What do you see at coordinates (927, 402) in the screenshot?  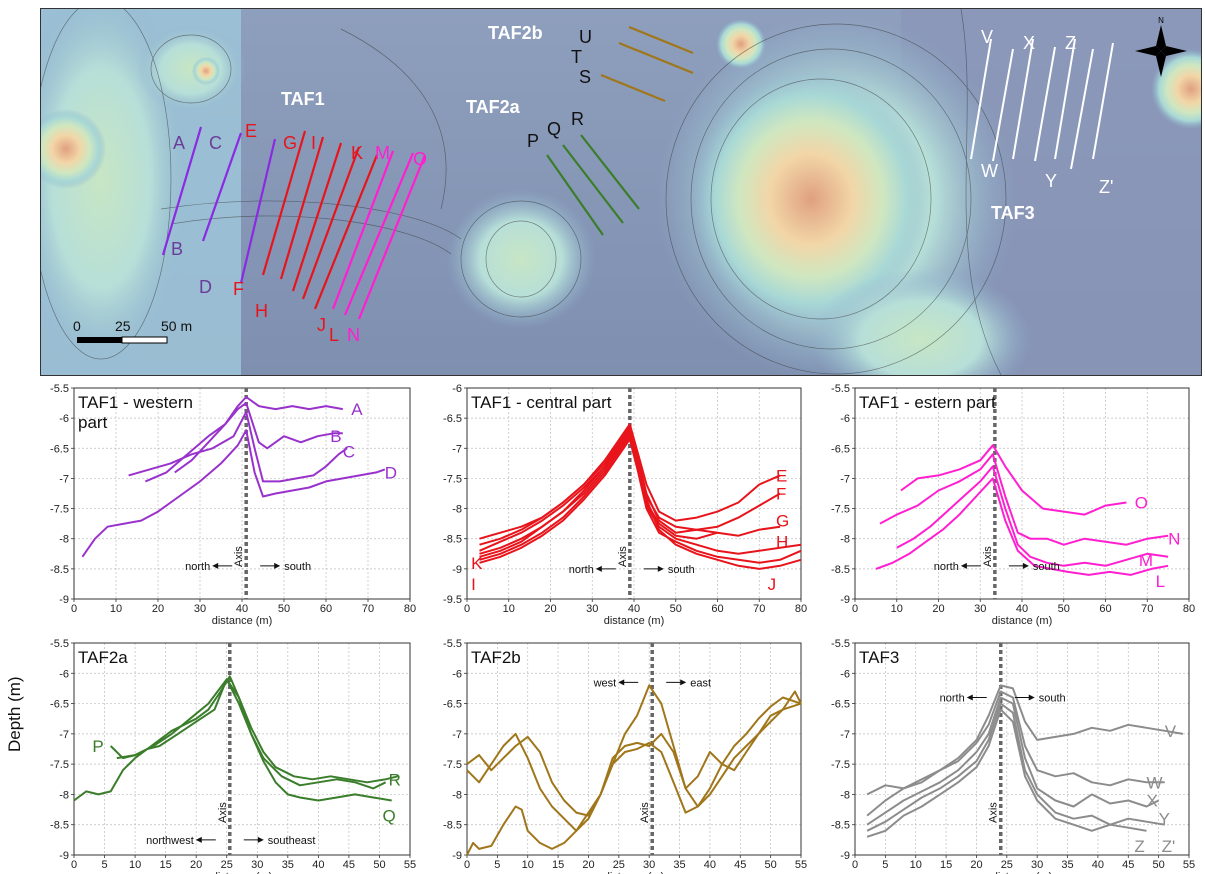 I see `chart-title: TAF1 - estern part` at bounding box center [927, 402].